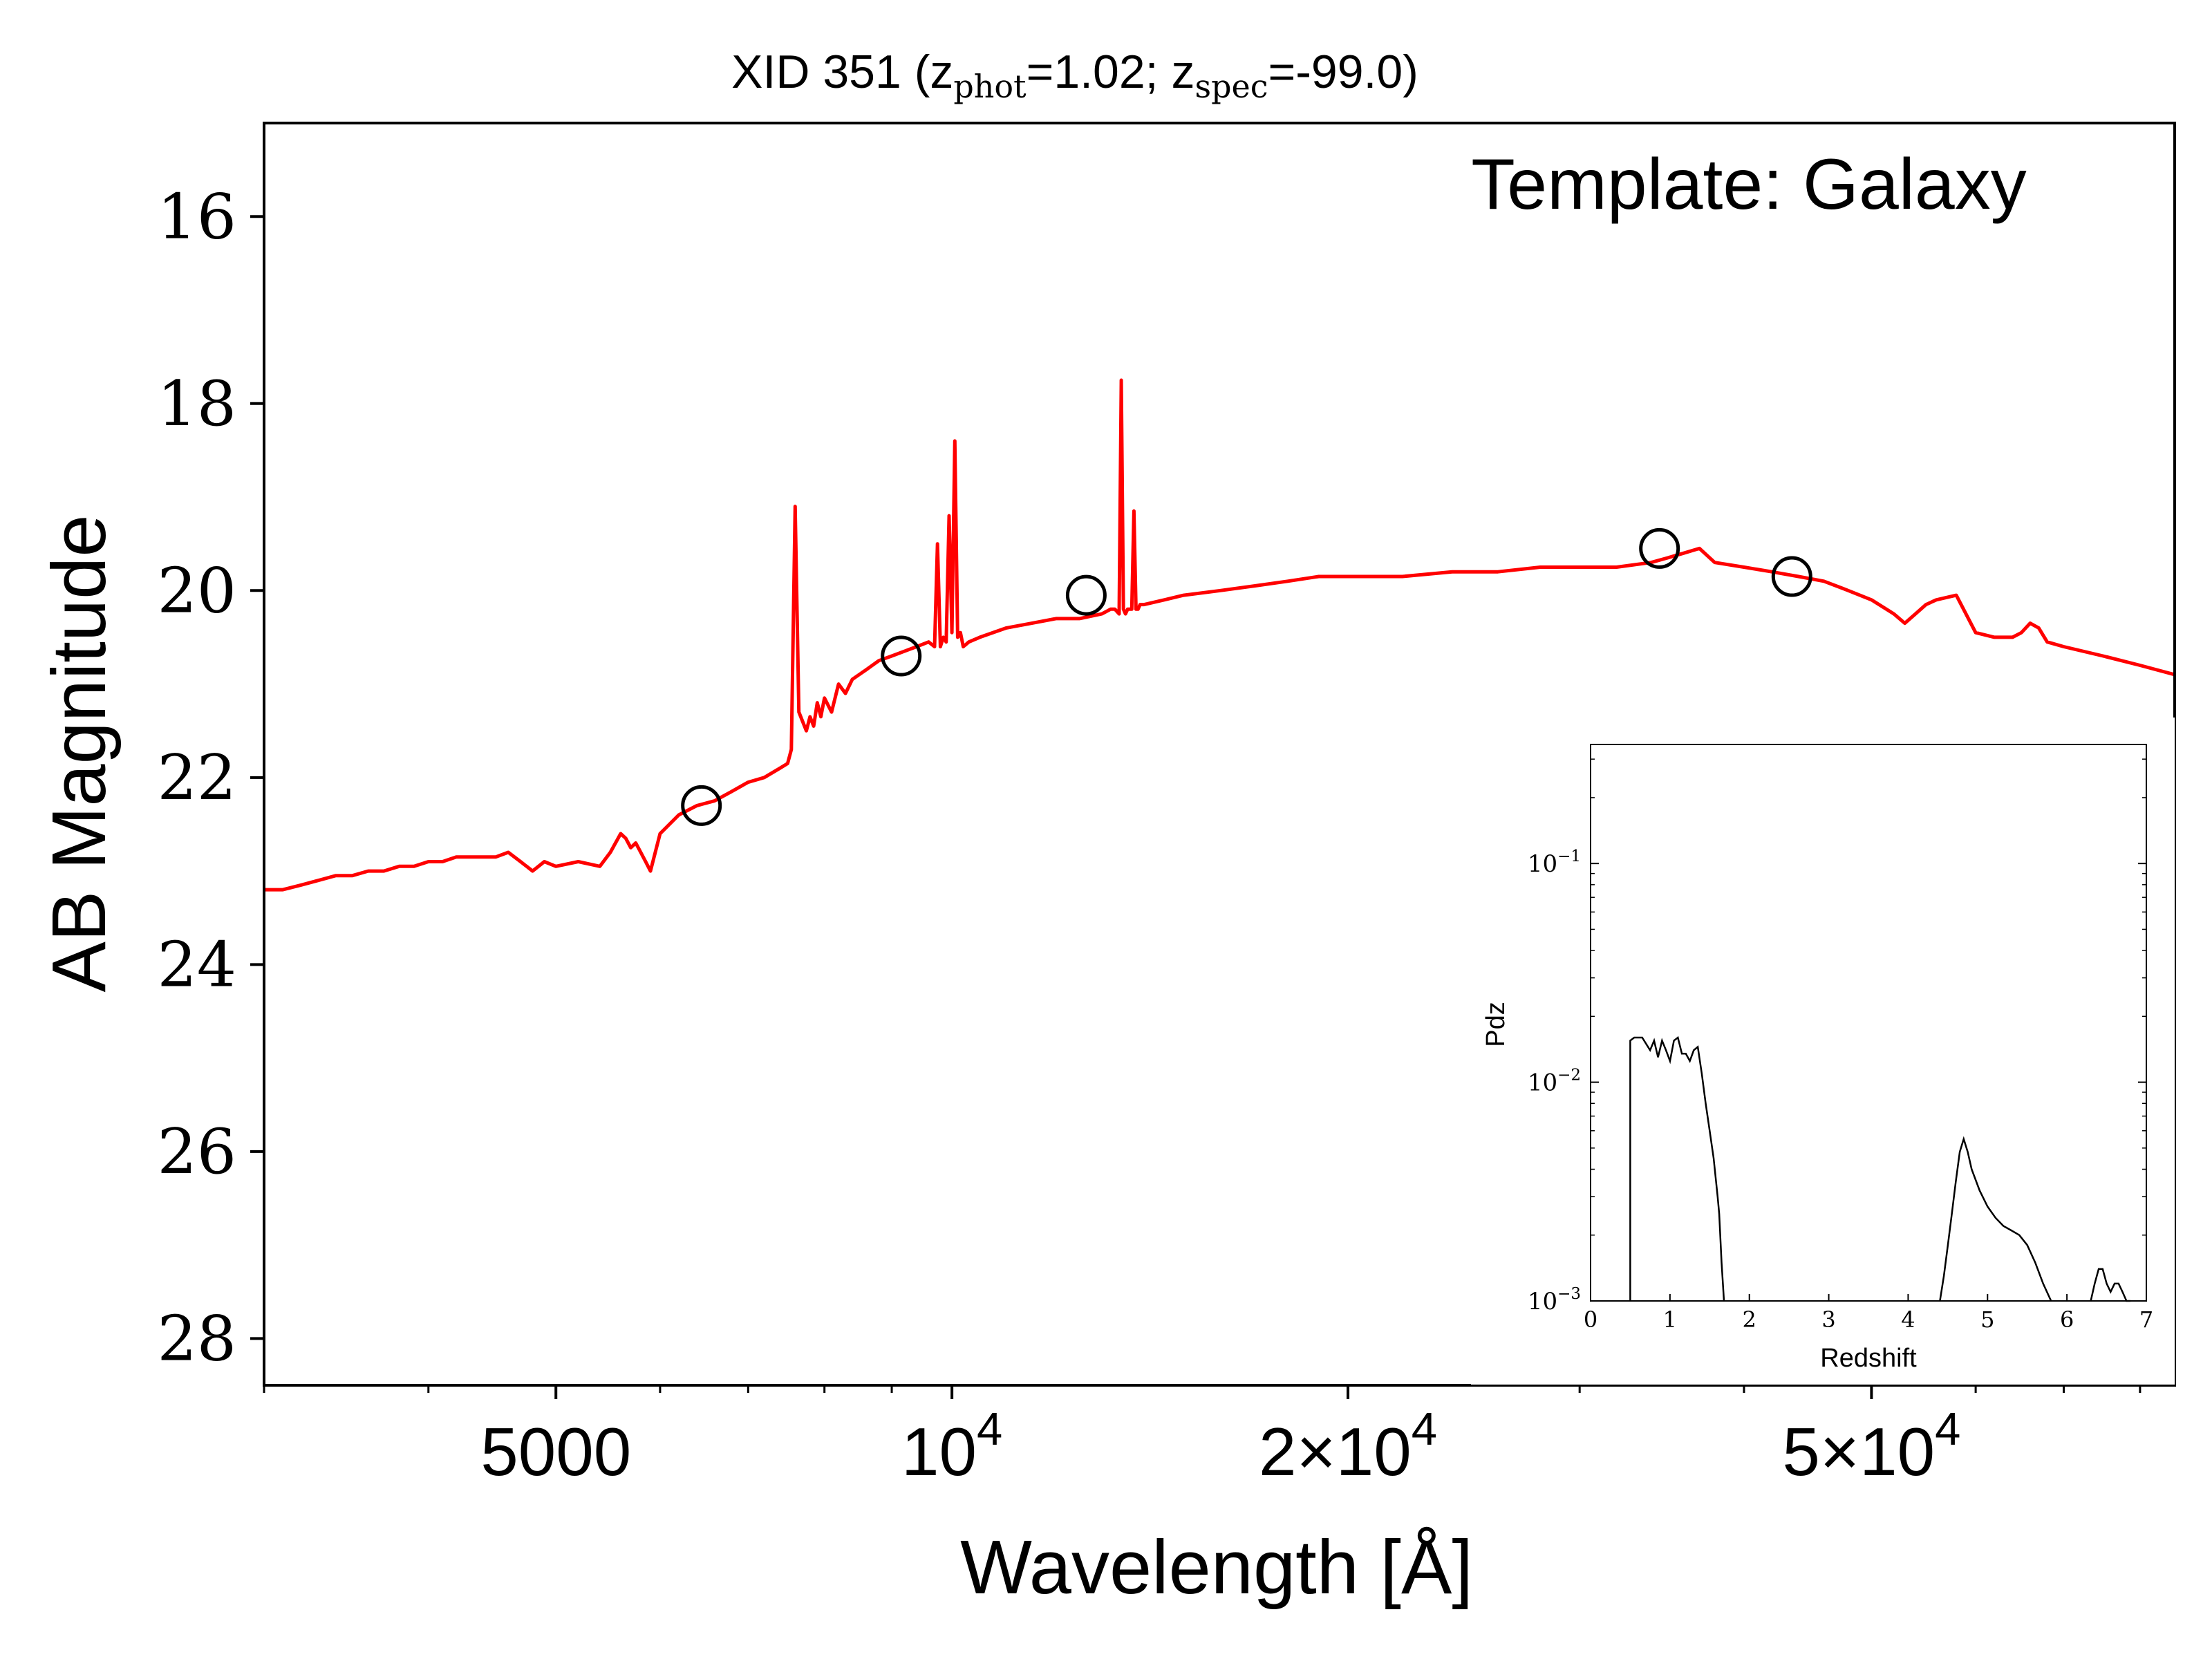 This screenshot has width=2212, height=1659. I want to click on inset-y-tick-label-1-text: 10, so click(1543, 1083).